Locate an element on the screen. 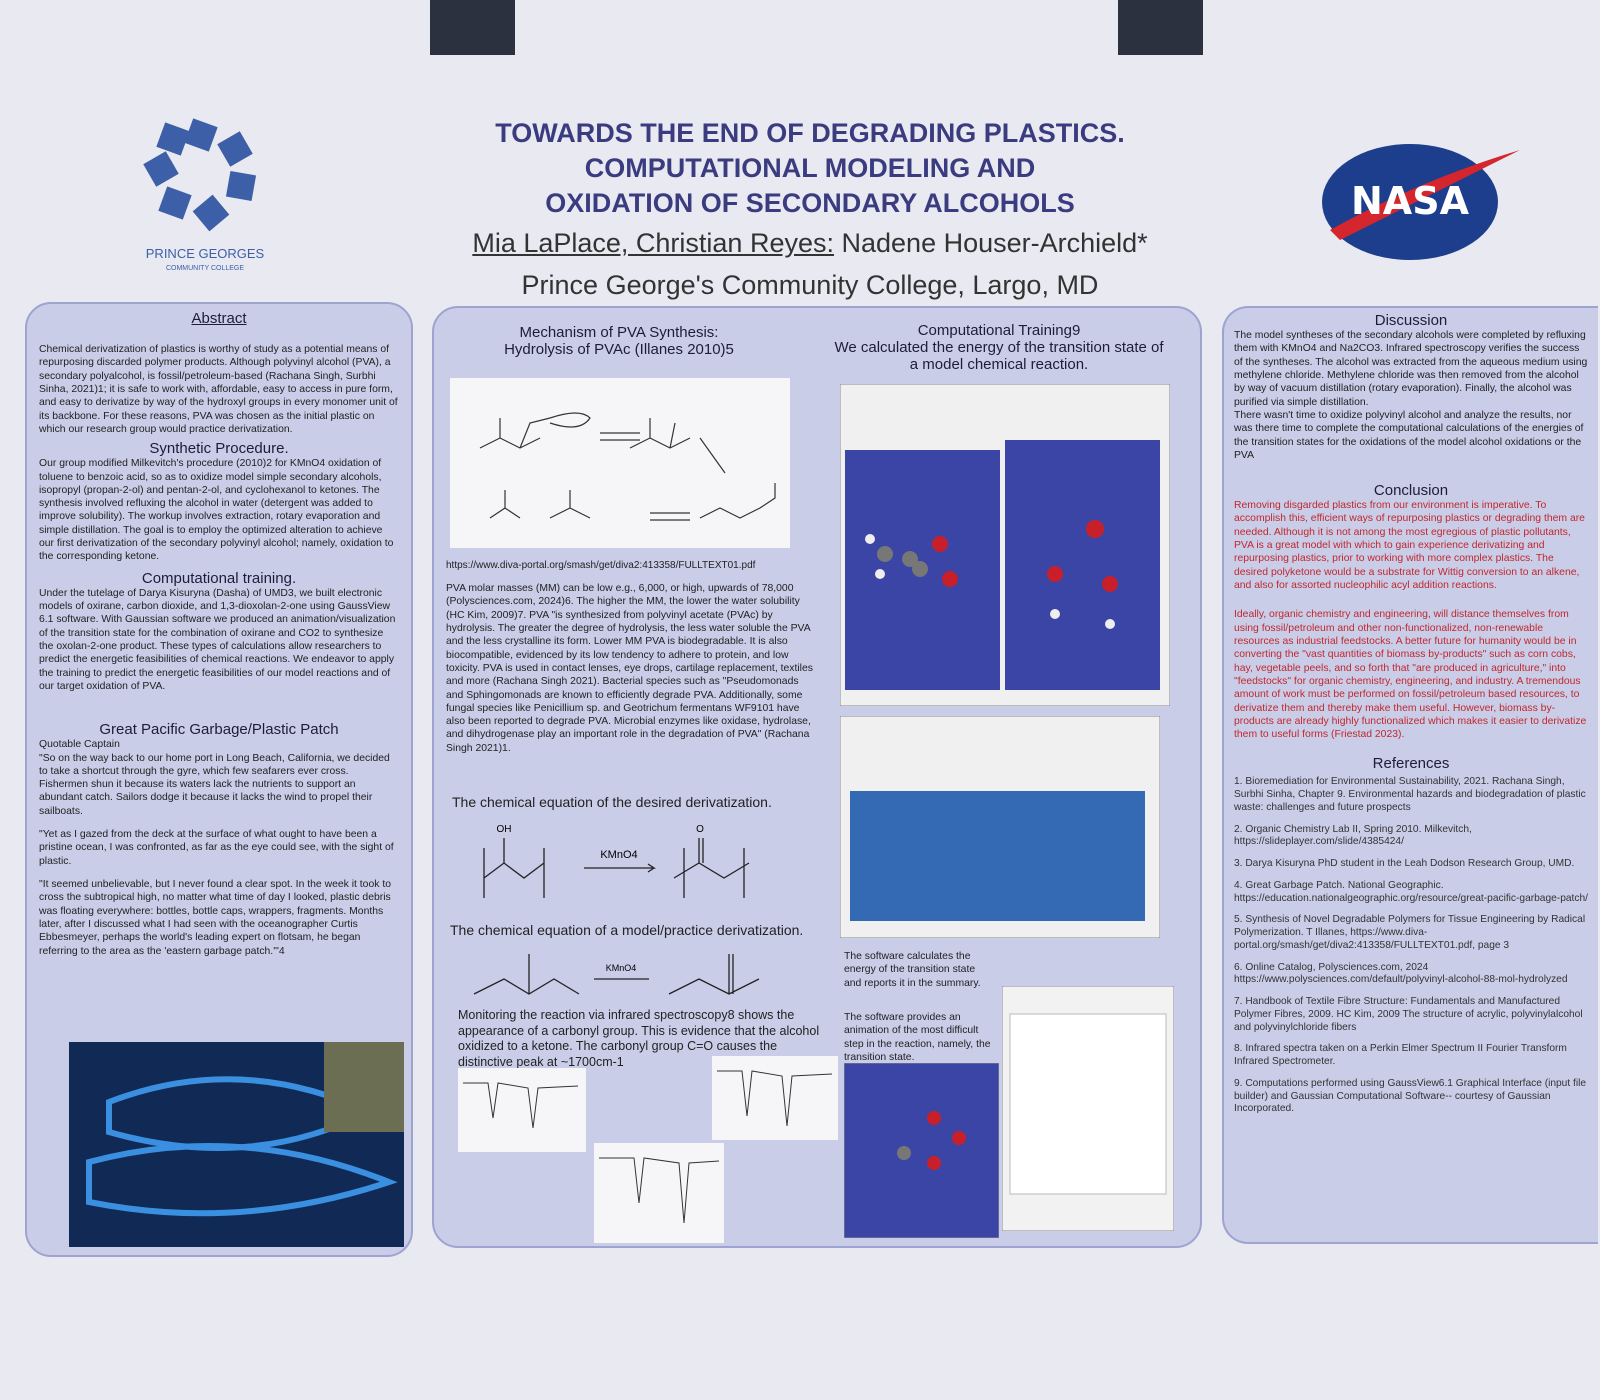 The image size is (1600, 1400). title-line: COMPUTATIONAL MODELING AND is located at coordinates (810, 168).